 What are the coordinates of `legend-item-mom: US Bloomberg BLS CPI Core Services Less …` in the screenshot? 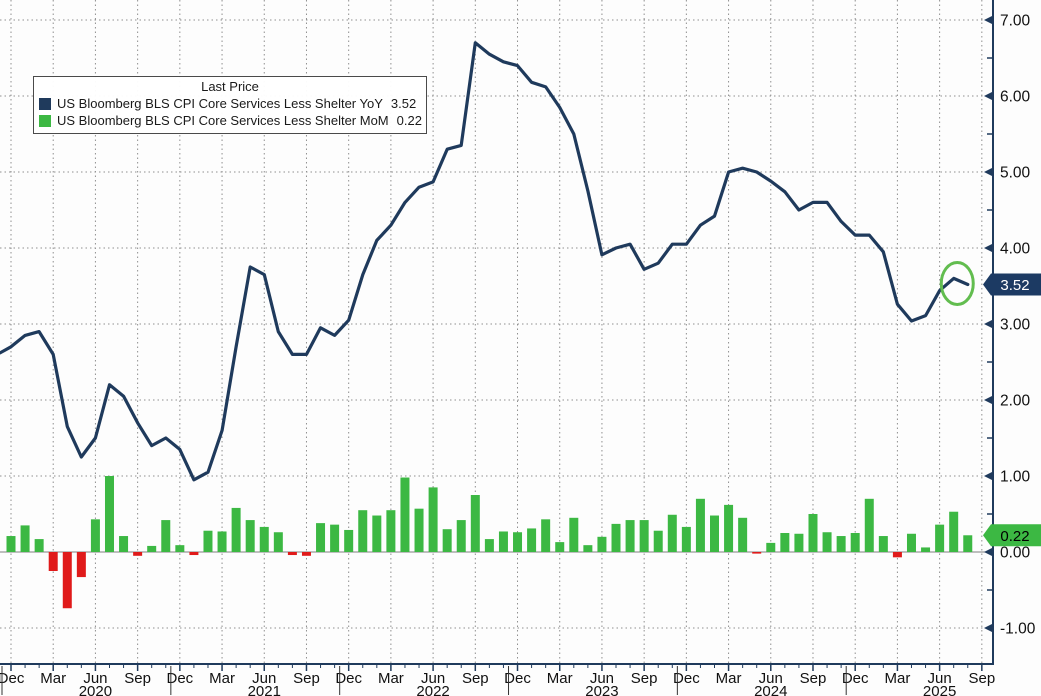 It's located at (230, 120).